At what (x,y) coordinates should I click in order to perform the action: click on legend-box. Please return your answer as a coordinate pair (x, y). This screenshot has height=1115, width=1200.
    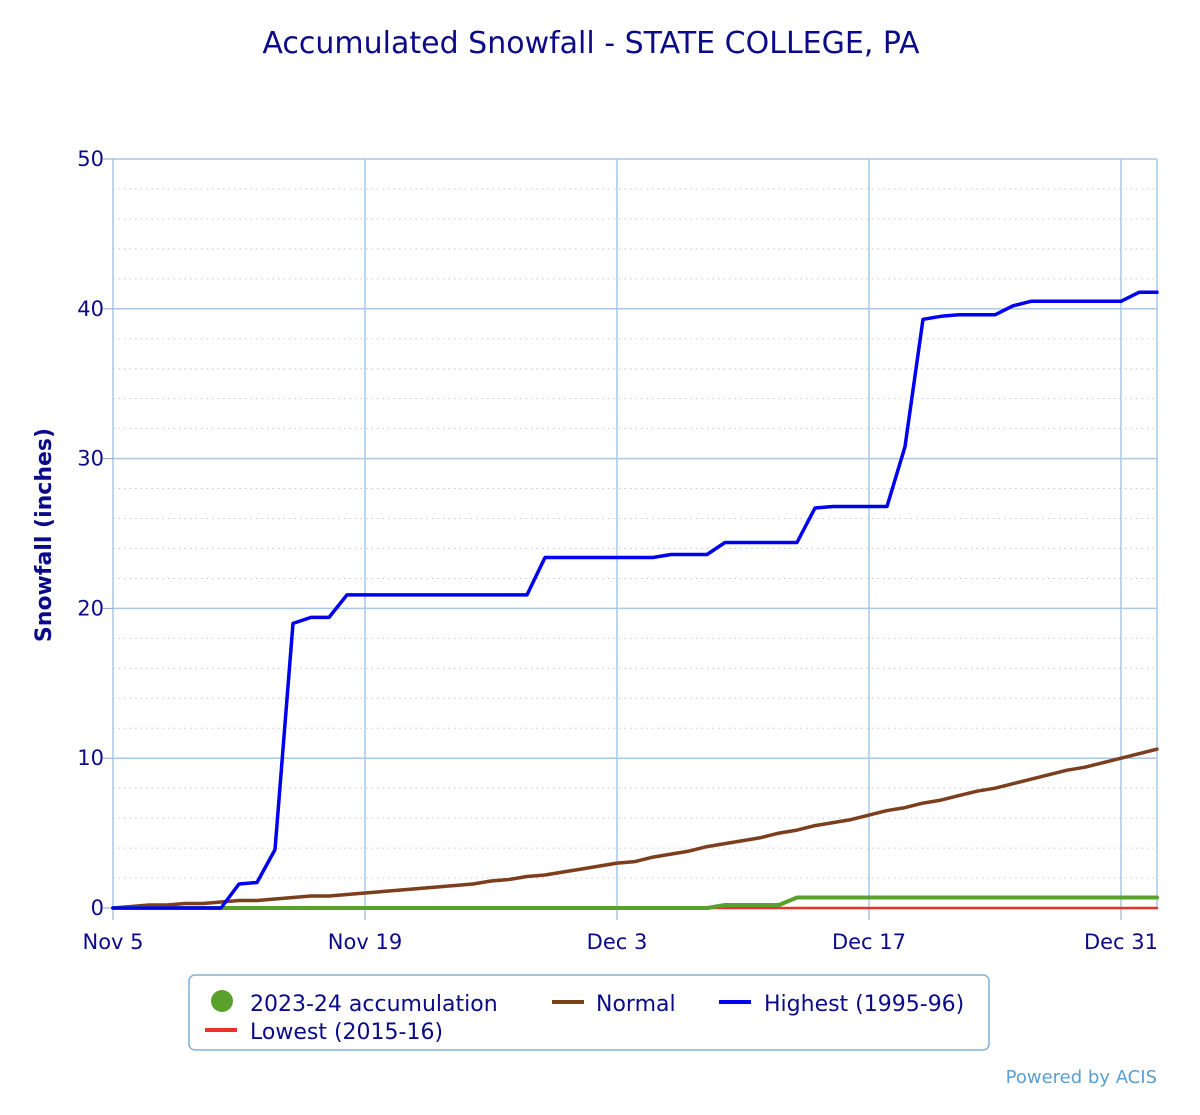
    Looking at the image, I should click on (589, 1012).